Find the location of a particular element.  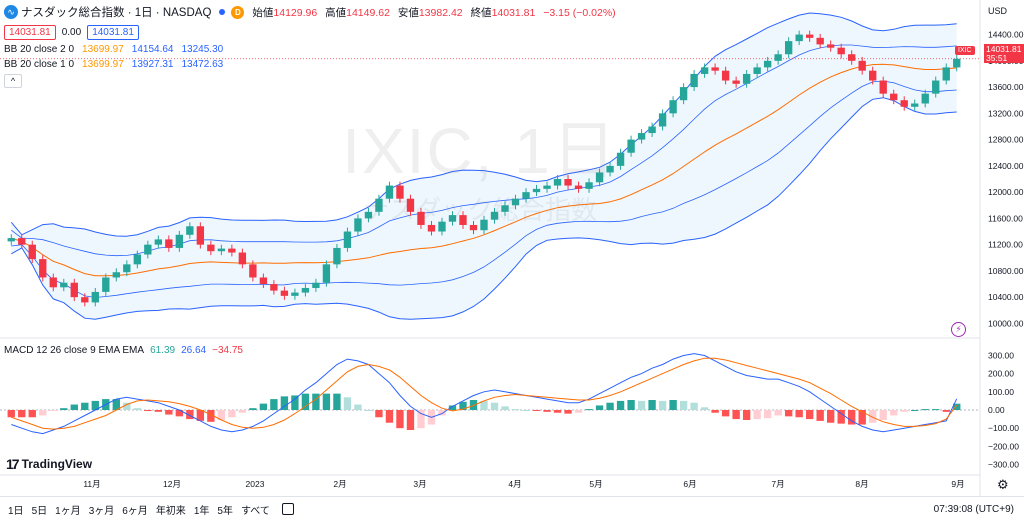

range-button: 3ヶ月 is located at coordinates (101, 511).